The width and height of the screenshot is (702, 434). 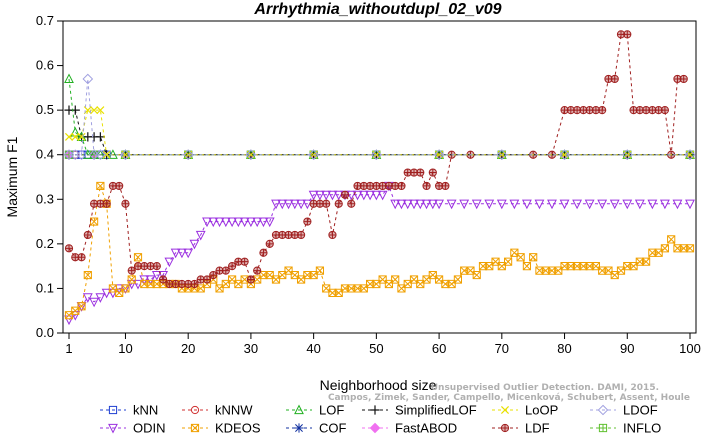 I want to click on legend-label-odin: ODIN, so click(x=149, y=427).